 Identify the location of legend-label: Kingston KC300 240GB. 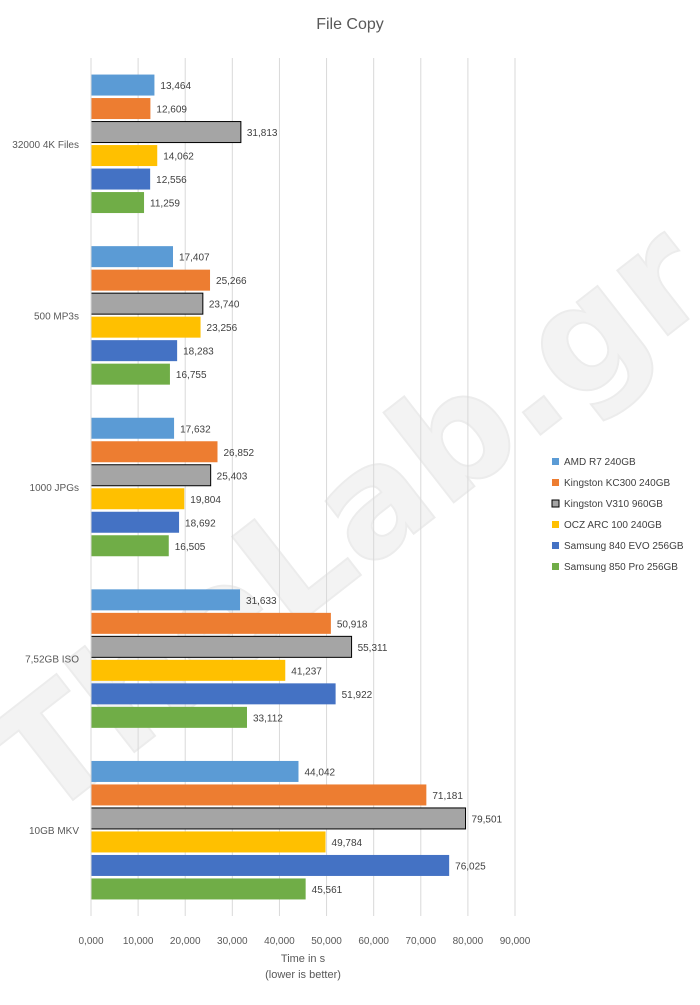
(617, 483).